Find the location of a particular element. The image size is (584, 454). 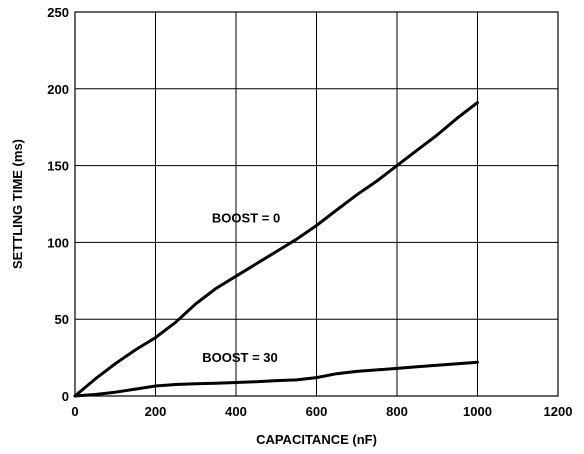

y-tick-label: 100 is located at coordinates (58, 242).